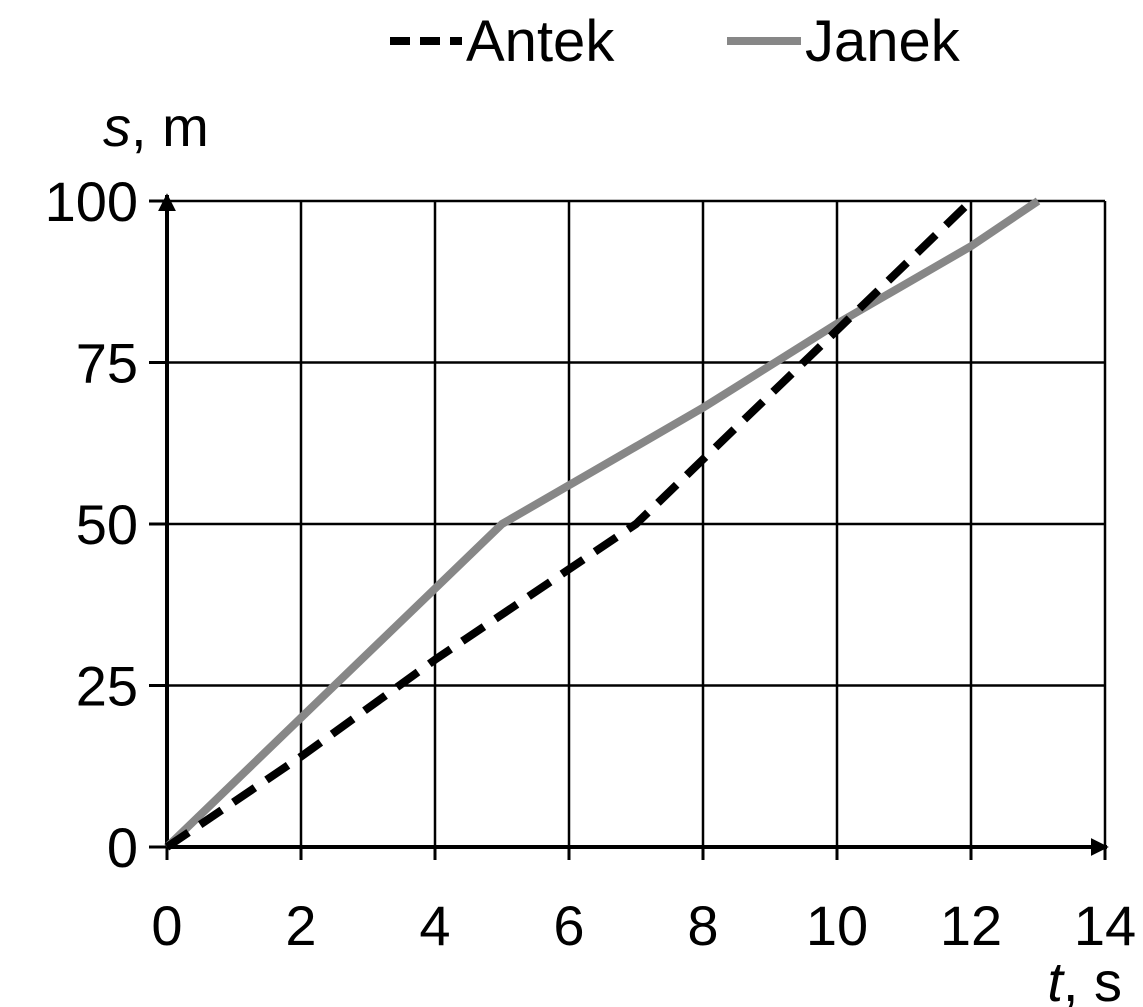  Describe the element at coordinates (1056, 978) in the screenshot. I see `x-axis-label-symbol: t` at that location.